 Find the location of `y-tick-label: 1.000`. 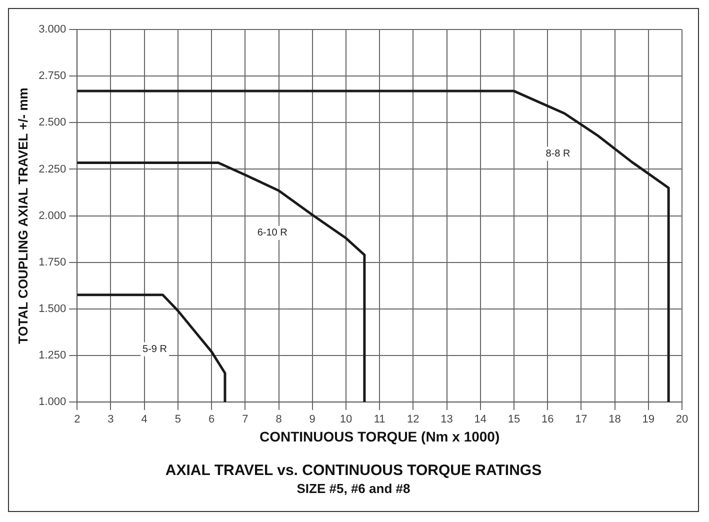

y-tick-label: 1.000 is located at coordinates (52, 402).